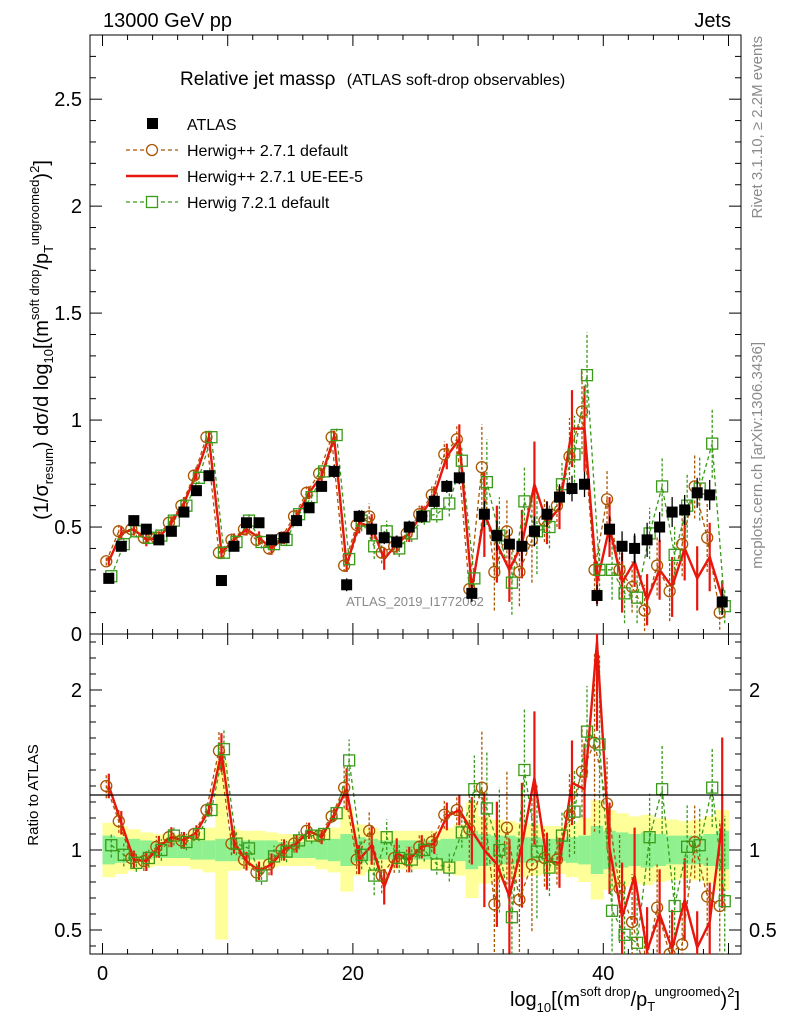  I want to click on mcplots-label: mcplots.cern.ch [arXiv:1306.3436], so click(757, 455).